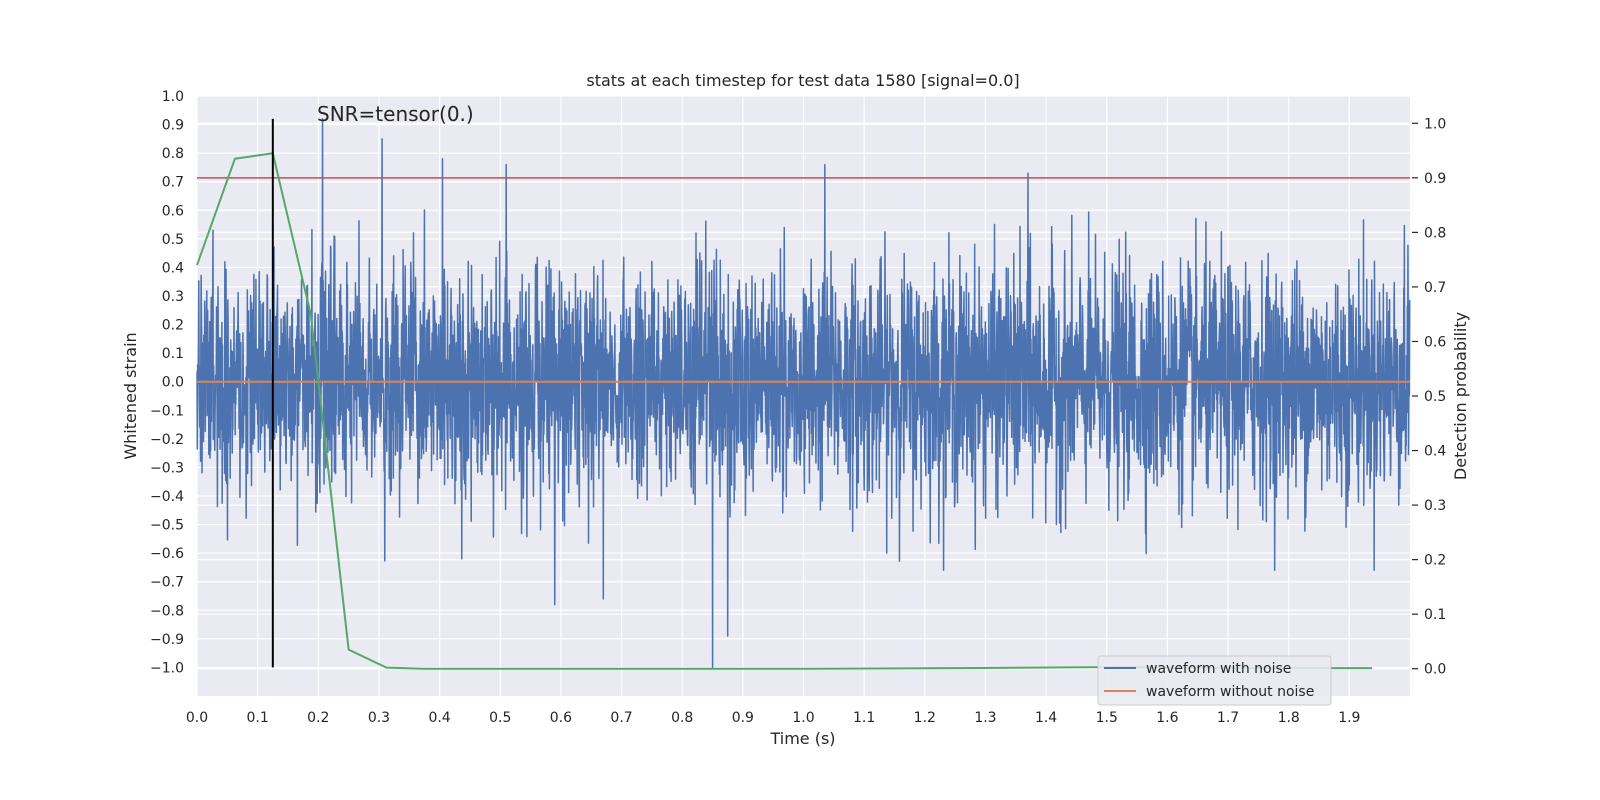  What do you see at coordinates (1167, 718) in the screenshot?
I see `x-tick-label: 1.6` at bounding box center [1167, 718].